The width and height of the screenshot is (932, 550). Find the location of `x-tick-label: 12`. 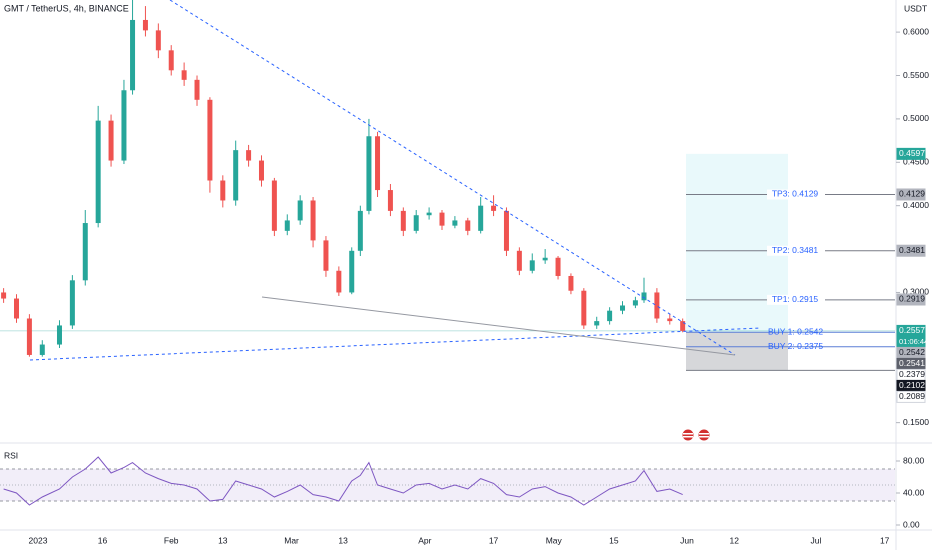

x-tick-label: 12 is located at coordinates (735, 540).